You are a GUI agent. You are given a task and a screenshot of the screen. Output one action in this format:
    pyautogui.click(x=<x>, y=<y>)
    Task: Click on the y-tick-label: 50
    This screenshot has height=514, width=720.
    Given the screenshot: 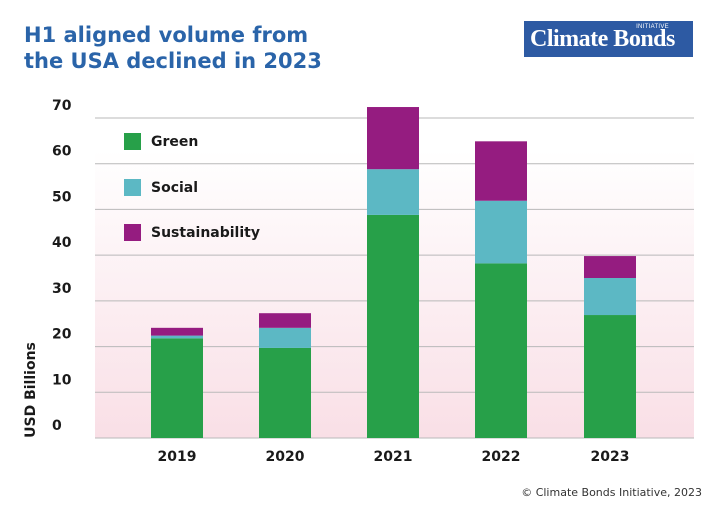 What is the action you would take?
    pyautogui.click(x=62, y=197)
    